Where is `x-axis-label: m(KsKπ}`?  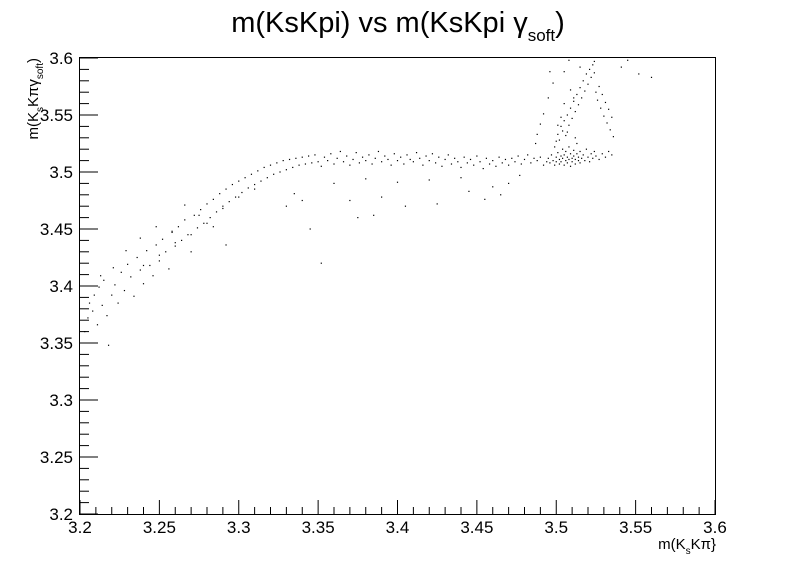 x-axis-label: m(KsKπ} is located at coordinates (687, 546).